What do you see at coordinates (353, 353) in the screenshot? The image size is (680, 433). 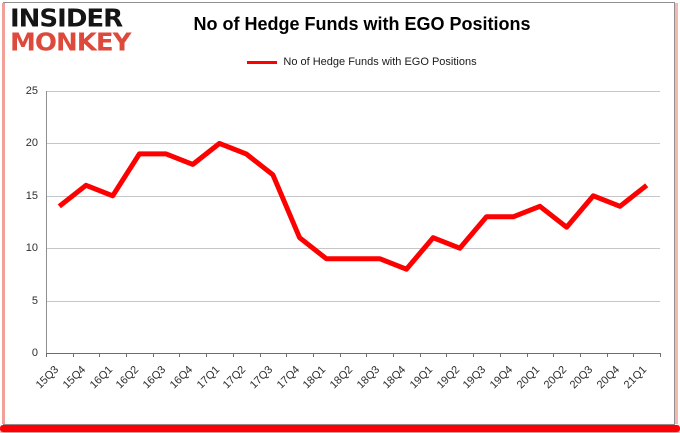 I see `x-axis-line` at bounding box center [353, 353].